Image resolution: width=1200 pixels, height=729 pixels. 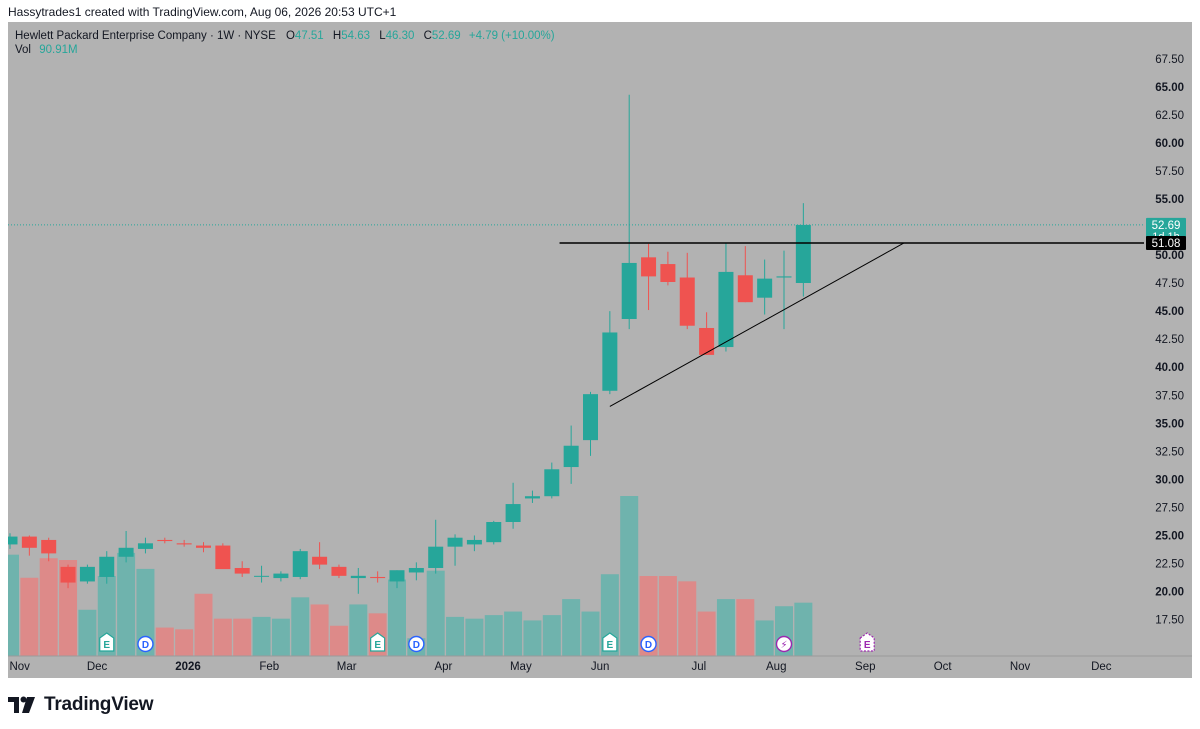 I want to click on y-tick-label: 20.00, so click(x=1169, y=593).